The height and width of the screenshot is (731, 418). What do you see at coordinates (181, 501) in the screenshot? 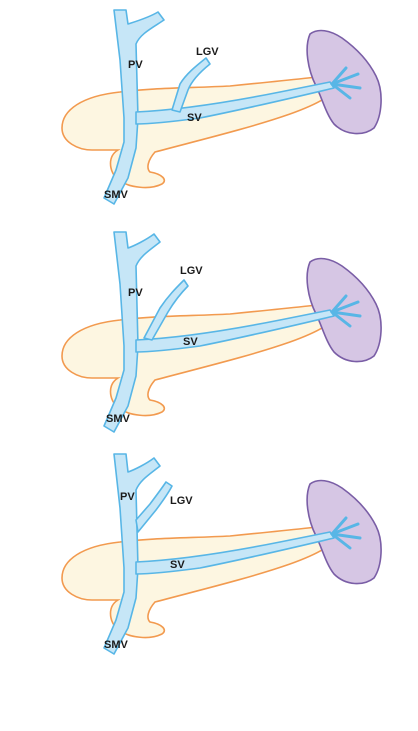
I see `lgv-label-3: LGV` at bounding box center [181, 501].